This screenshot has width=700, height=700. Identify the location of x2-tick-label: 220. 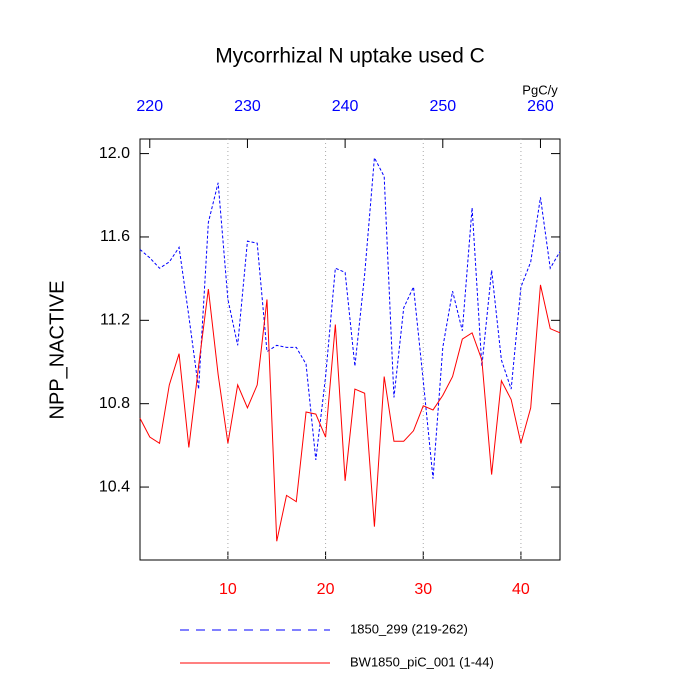
(149, 106).